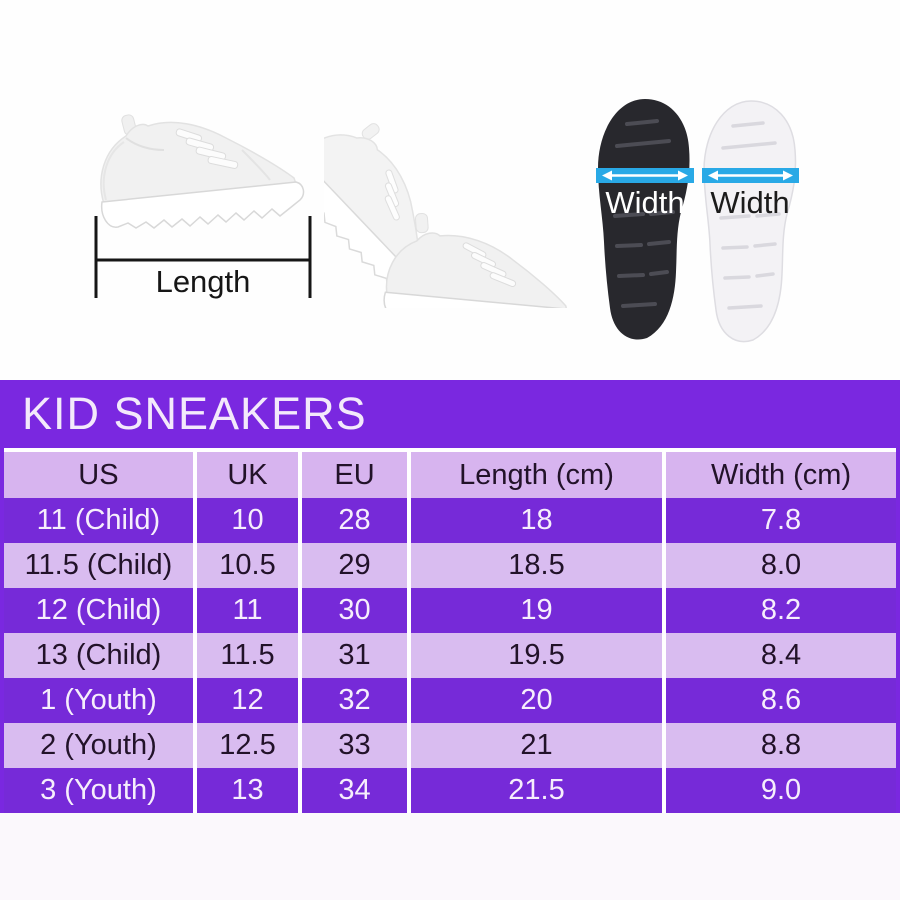  Describe the element at coordinates (535, 610) in the screenshot. I see `table-cell: 19` at that location.